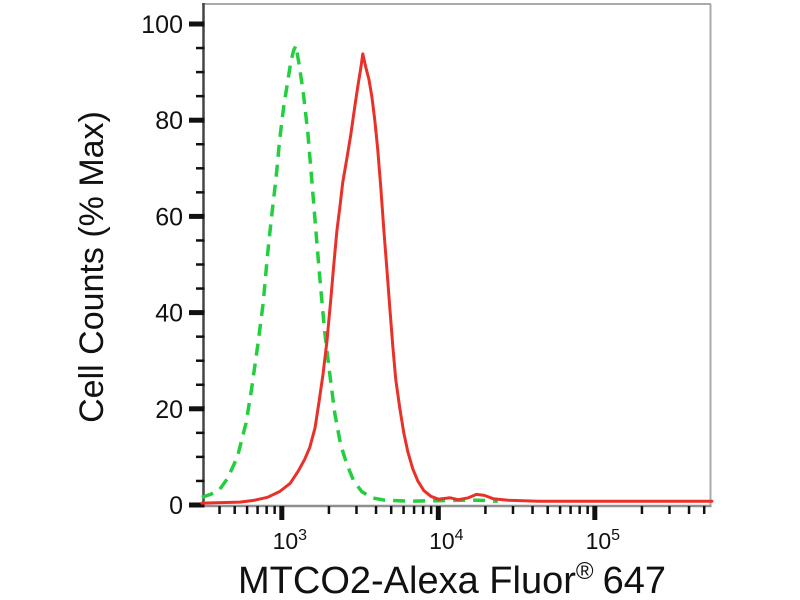 This screenshot has height=600, width=800. What do you see at coordinates (634, 580) in the screenshot?
I see `x-axis-title-suffix: 647` at bounding box center [634, 580].